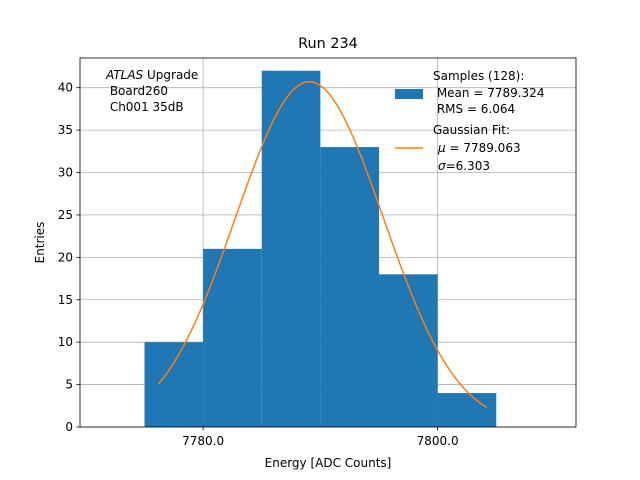 Image resolution: width=640 pixels, height=480 pixels. I want to click on legend-fit-line-2: μ = 7789.063, so click(479, 148).